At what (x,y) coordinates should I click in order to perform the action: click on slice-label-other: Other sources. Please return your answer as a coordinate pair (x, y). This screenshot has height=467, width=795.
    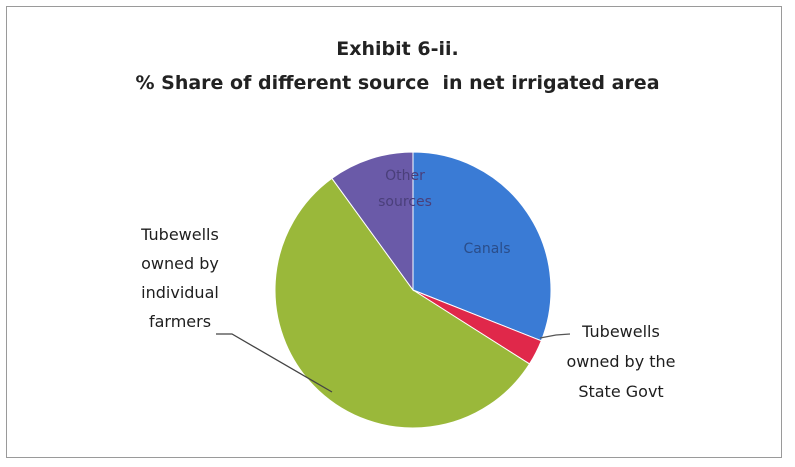
    Looking at the image, I should click on (405, 189).